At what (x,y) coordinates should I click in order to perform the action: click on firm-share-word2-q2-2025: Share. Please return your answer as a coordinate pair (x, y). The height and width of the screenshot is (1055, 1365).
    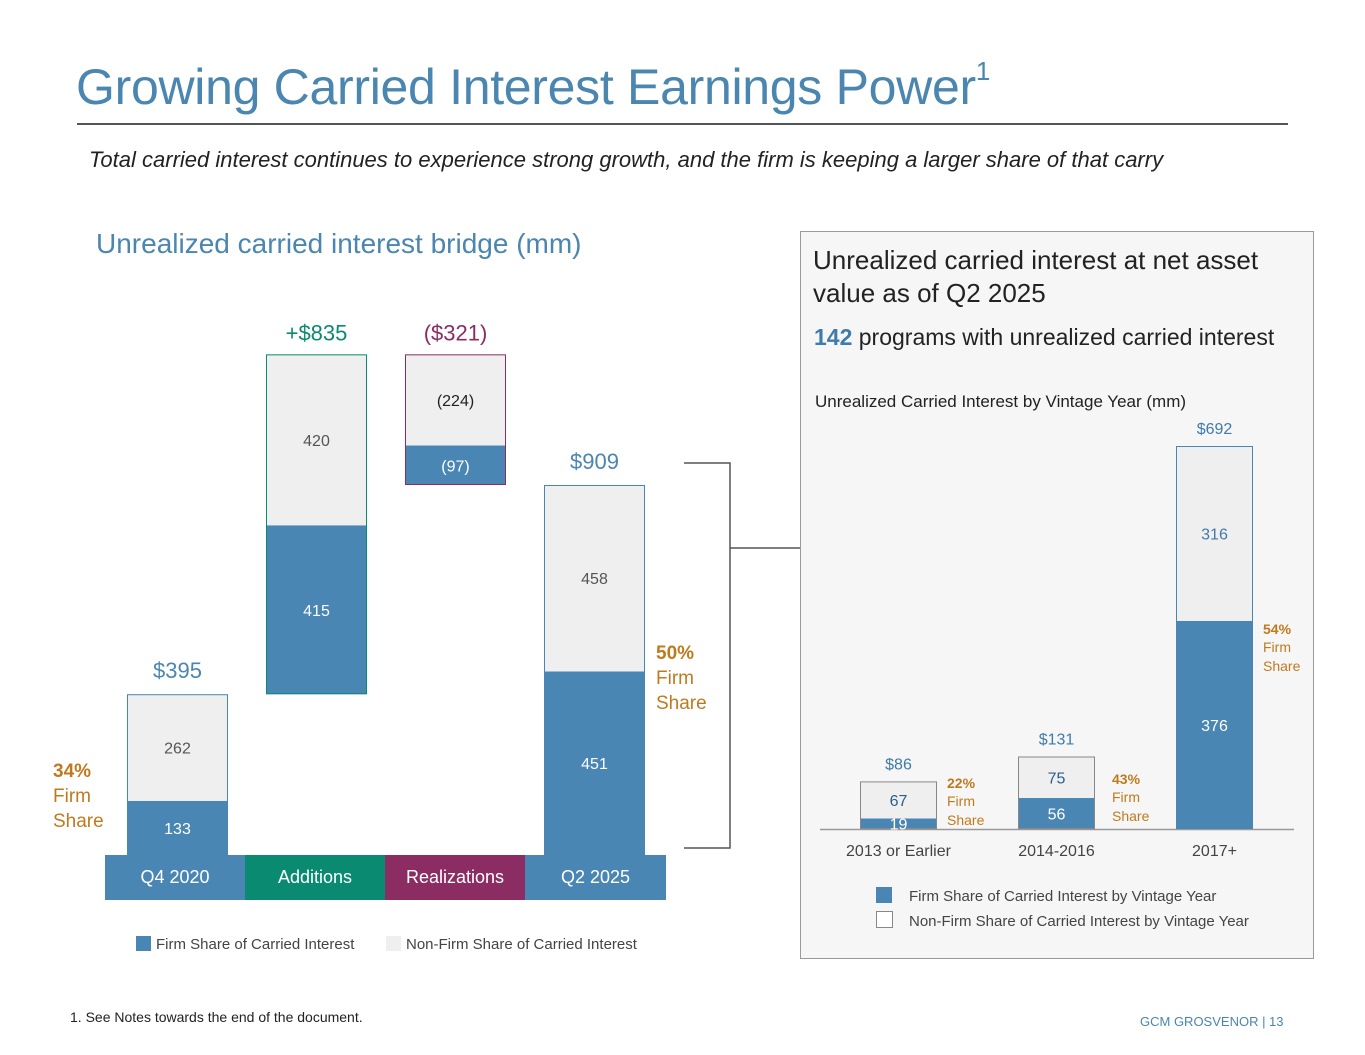
    Looking at the image, I should click on (681, 703).